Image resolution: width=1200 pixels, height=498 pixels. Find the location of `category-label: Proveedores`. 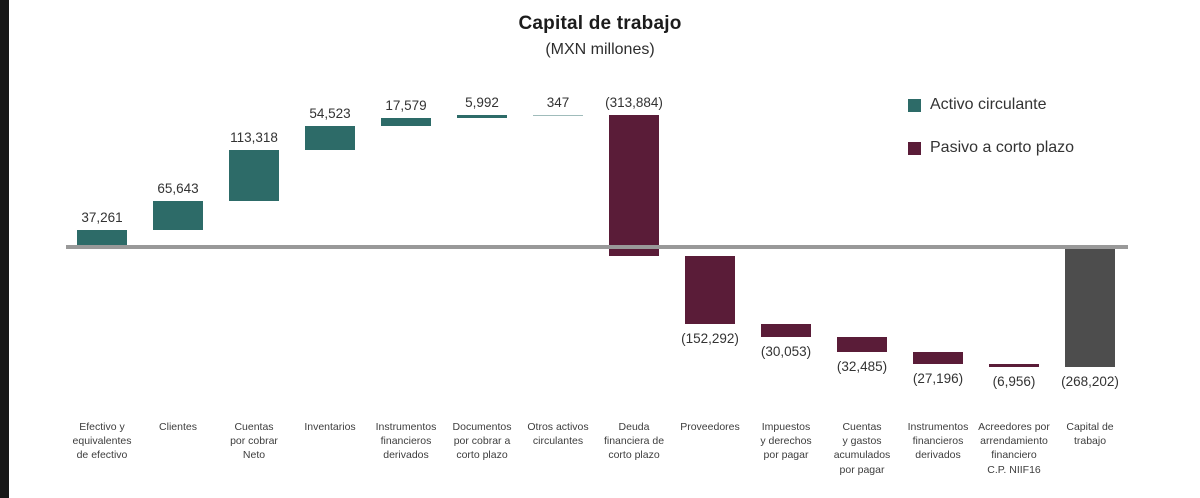

category-label: Proveedores is located at coordinates (710, 427).